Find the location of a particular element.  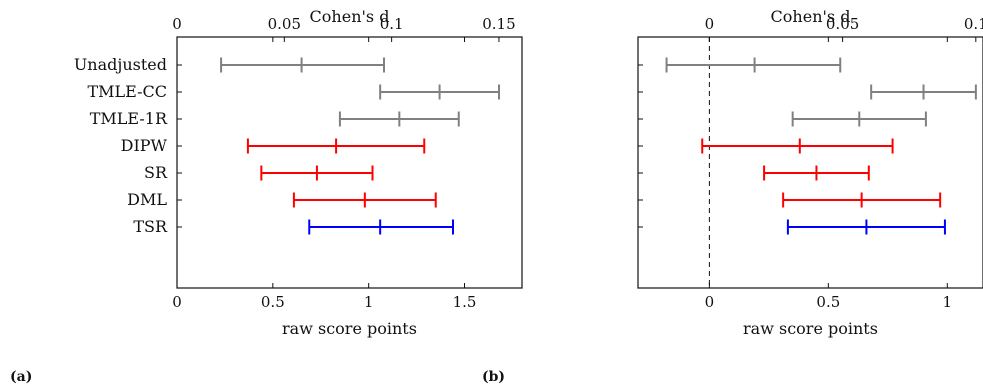

category-label: DML is located at coordinates (147, 199).